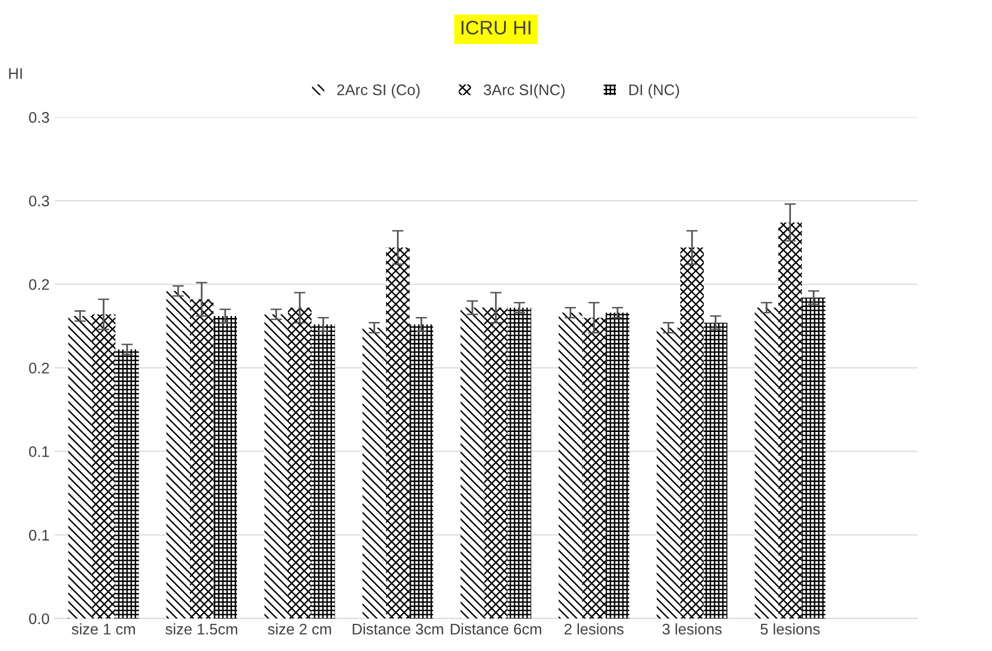 Image resolution: width=992 pixels, height=651 pixels. Describe the element at coordinates (692, 629) in the screenshot. I see `x-tick-label: 3 lesions` at that location.